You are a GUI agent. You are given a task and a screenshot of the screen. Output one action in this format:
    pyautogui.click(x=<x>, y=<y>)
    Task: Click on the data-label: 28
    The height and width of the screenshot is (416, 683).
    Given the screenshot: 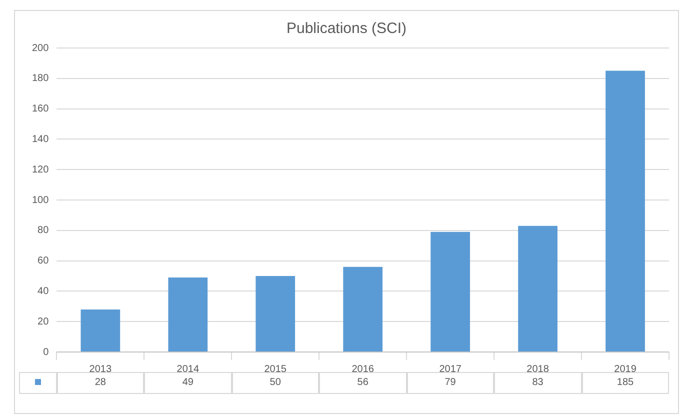 What is the action you would take?
    pyautogui.click(x=100, y=382)
    